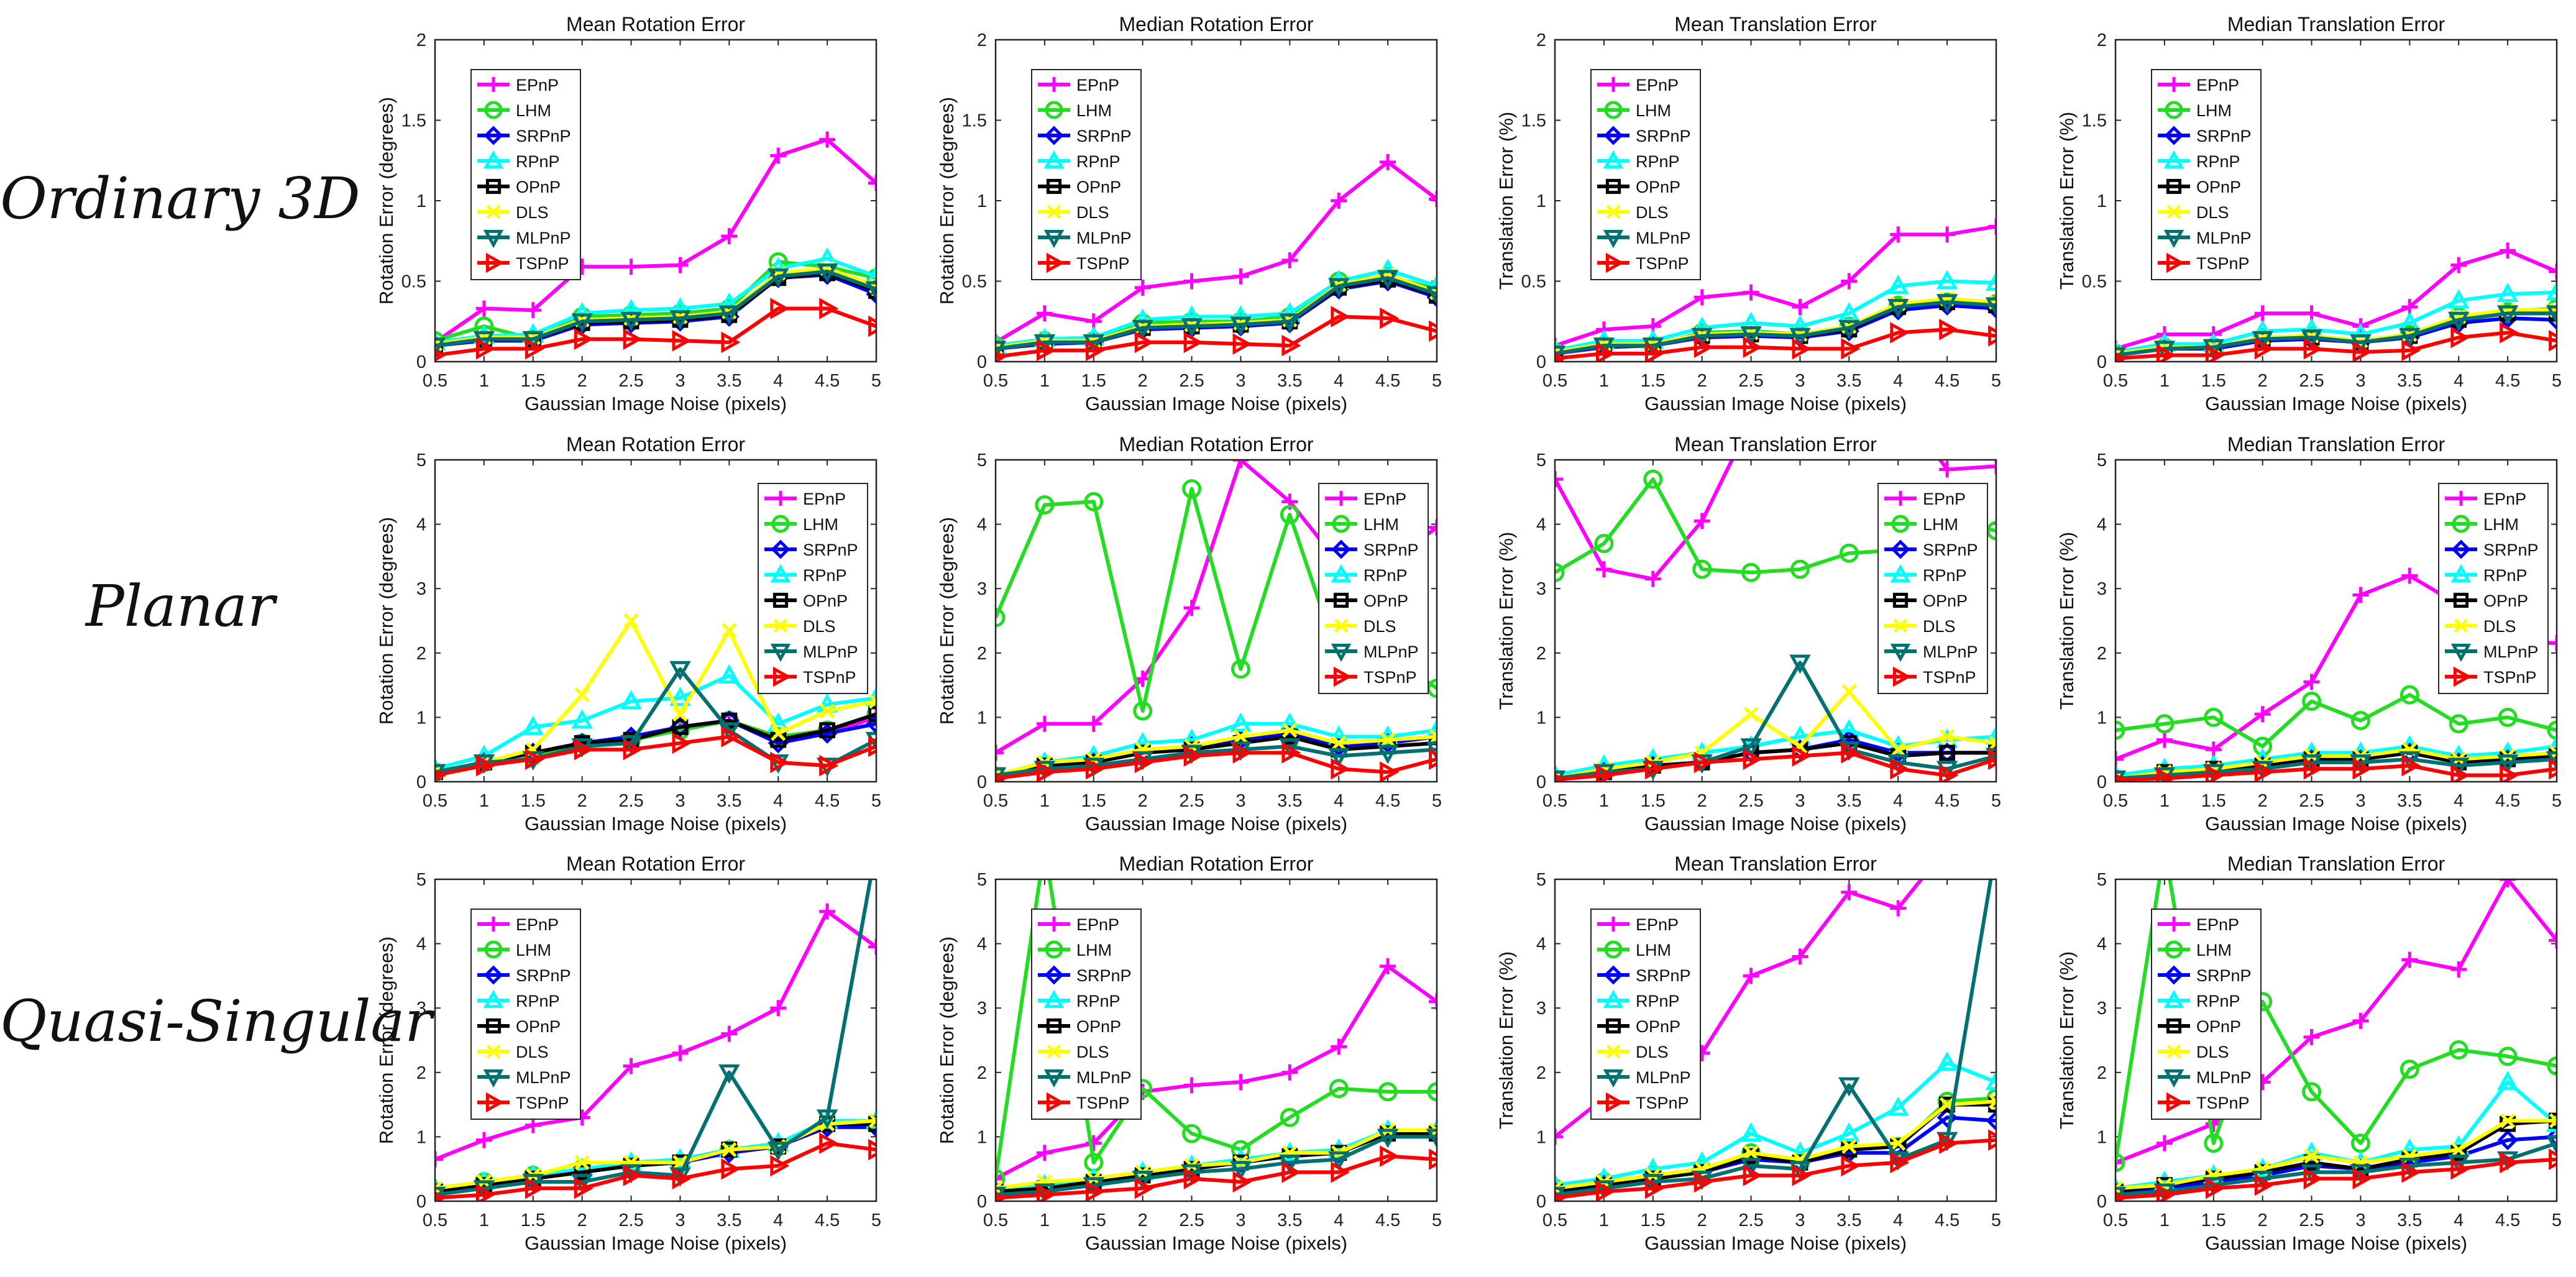 This screenshot has height=1277, width=2576. What do you see at coordinates (2336, 201) in the screenshot?
I see `axes-box` at bounding box center [2336, 201].